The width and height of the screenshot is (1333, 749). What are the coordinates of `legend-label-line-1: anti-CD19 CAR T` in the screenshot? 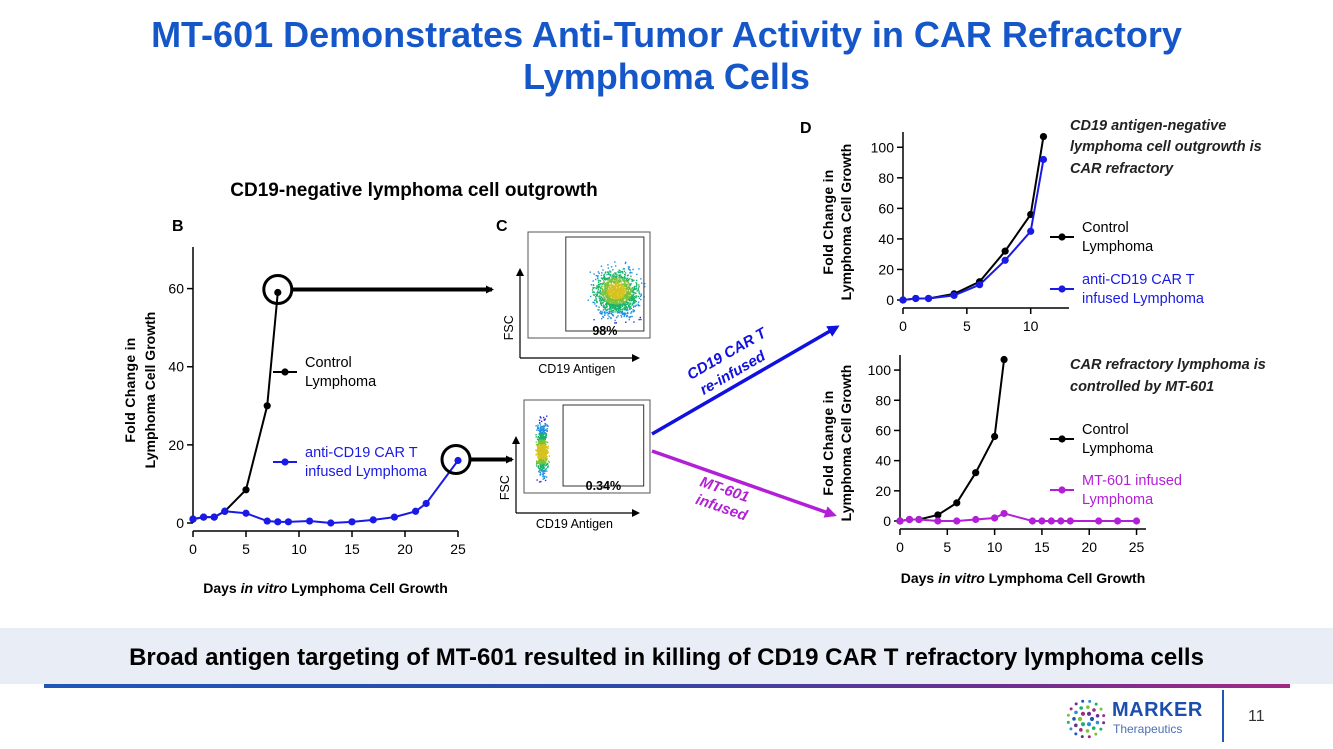 It's located at (361, 453).